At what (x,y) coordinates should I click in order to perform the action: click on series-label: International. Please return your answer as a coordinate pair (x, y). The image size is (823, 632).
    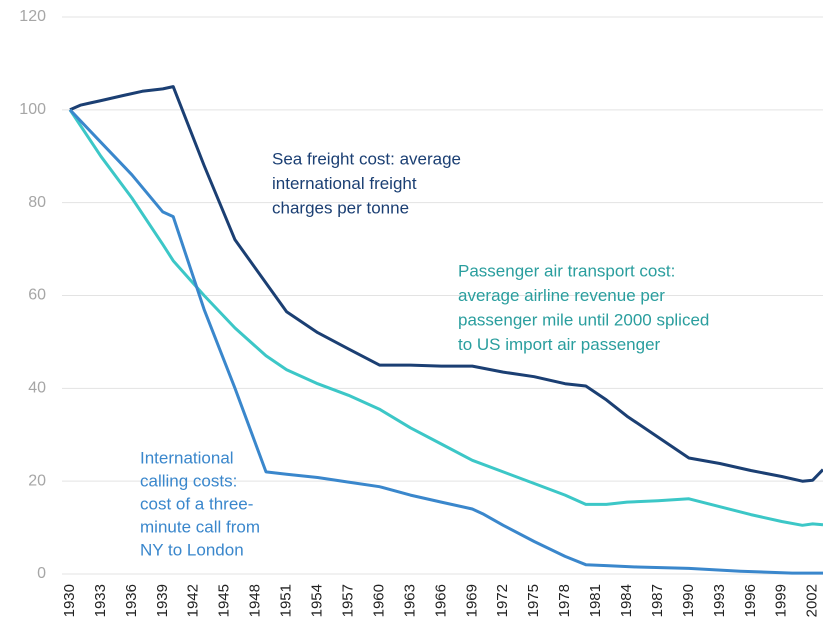
    Looking at the image, I should click on (187, 457).